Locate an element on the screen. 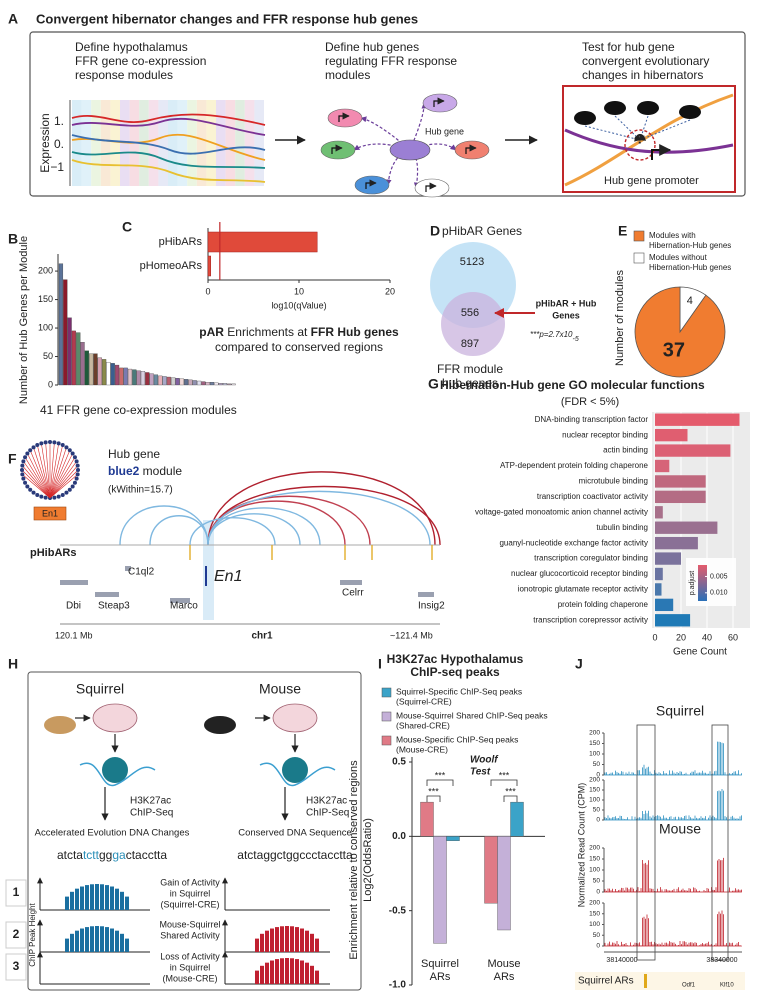 This screenshot has height=1000, width=768. venn-label: FFR module is located at coordinates (470, 369).